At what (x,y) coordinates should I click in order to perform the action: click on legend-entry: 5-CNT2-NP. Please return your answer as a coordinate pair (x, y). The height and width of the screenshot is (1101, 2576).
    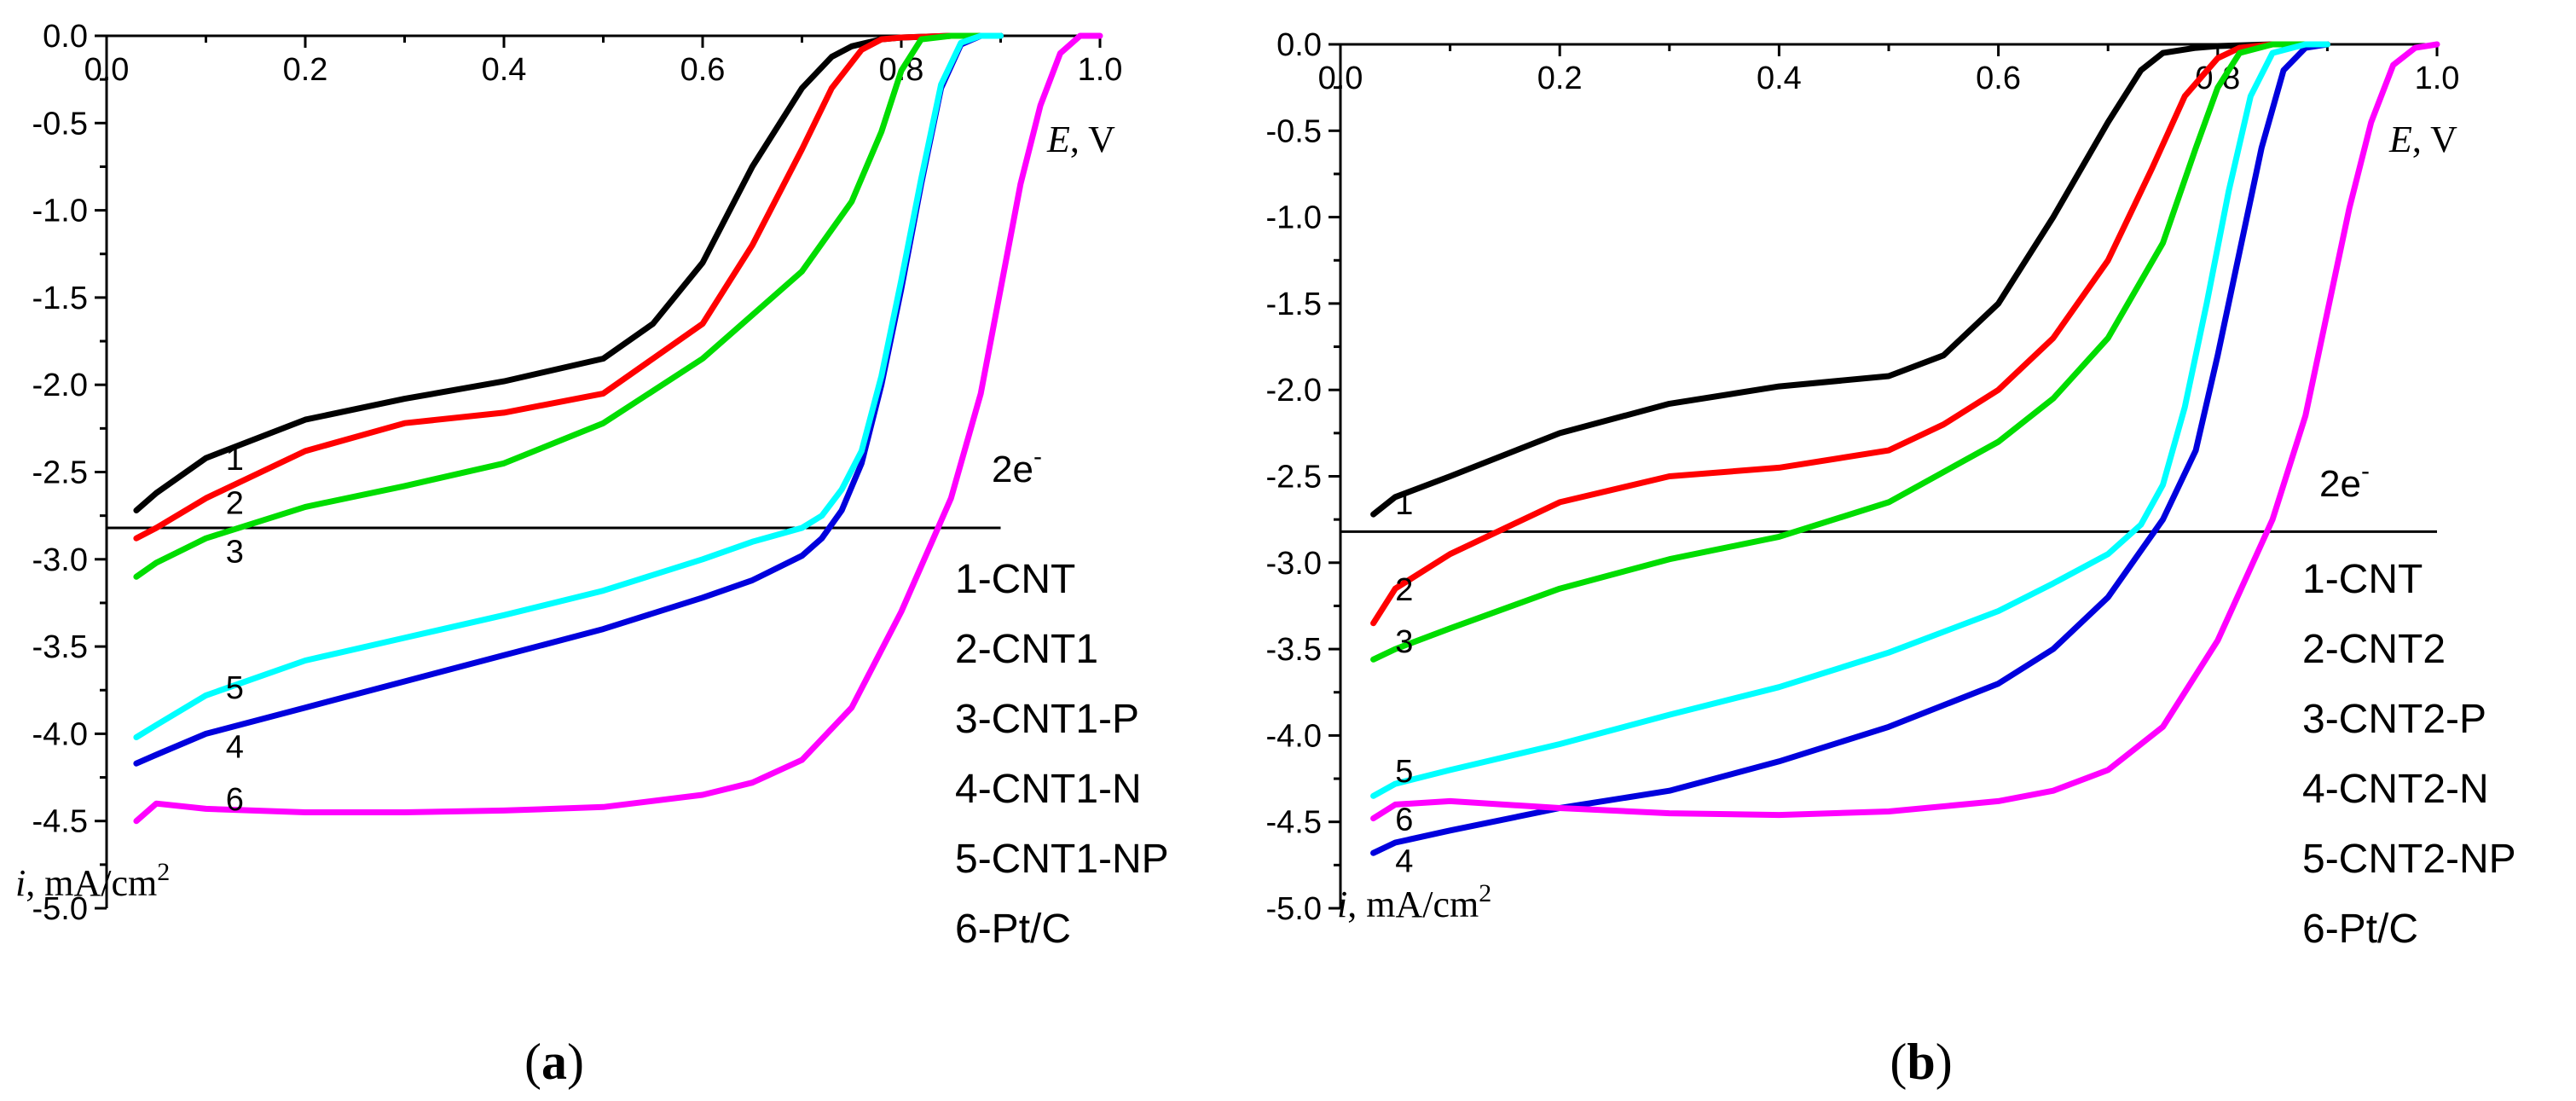
    Looking at the image, I should click on (2409, 860).